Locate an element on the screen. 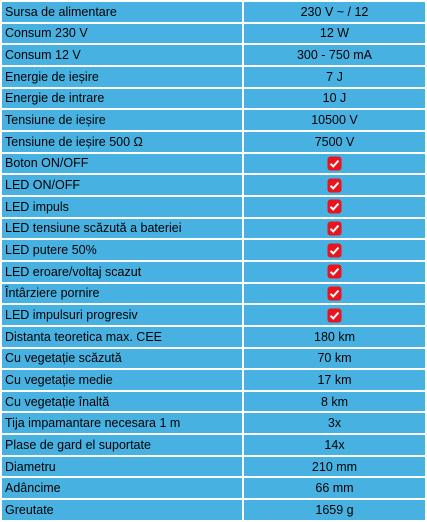 This screenshot has height=522, width=427. spec-label: Cu vegetație scăzută is located at coordinates (122, 358).